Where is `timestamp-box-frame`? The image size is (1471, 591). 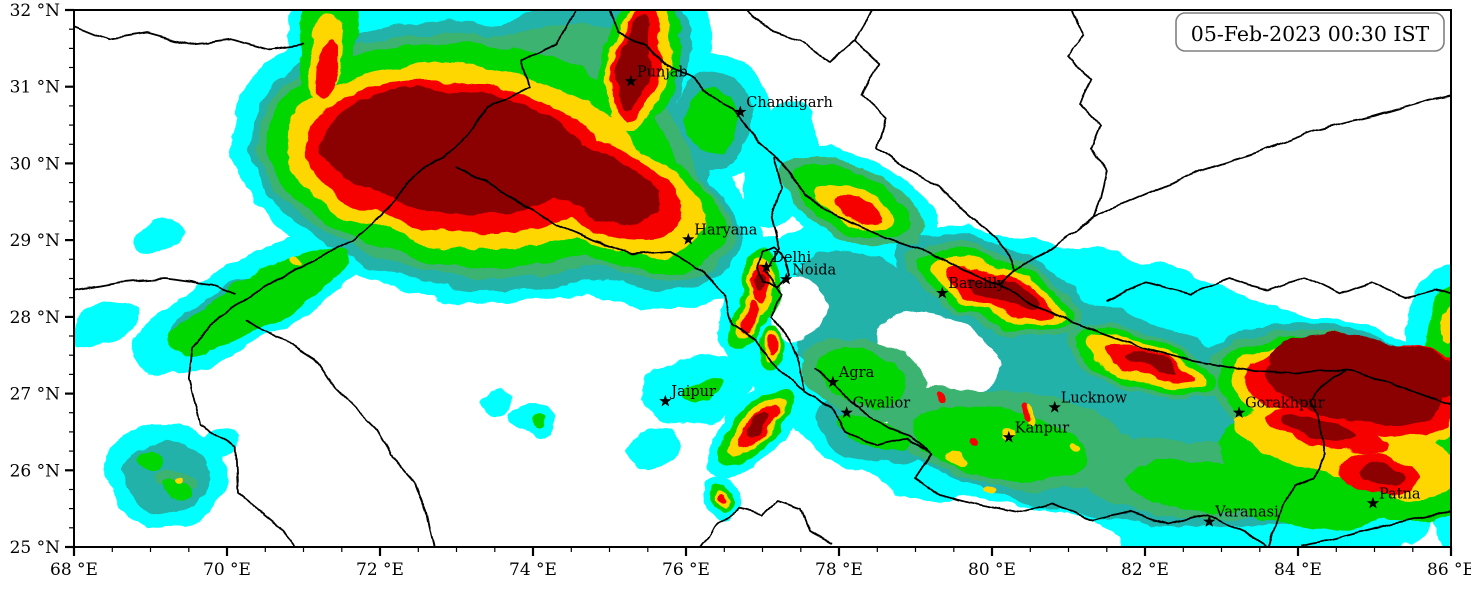 timestamp-box-frame is located at coordinates (1310, 32).